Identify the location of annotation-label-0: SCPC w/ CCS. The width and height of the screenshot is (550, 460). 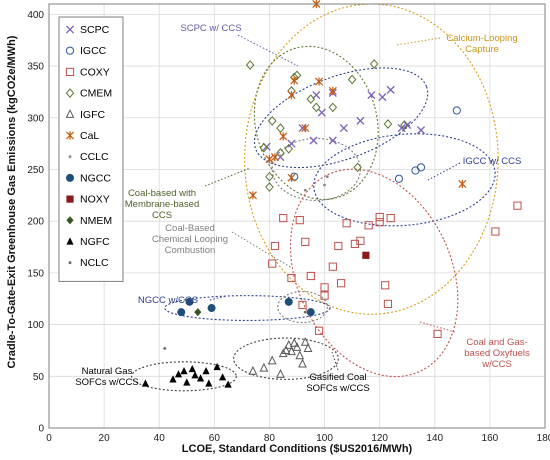
(210, 28).